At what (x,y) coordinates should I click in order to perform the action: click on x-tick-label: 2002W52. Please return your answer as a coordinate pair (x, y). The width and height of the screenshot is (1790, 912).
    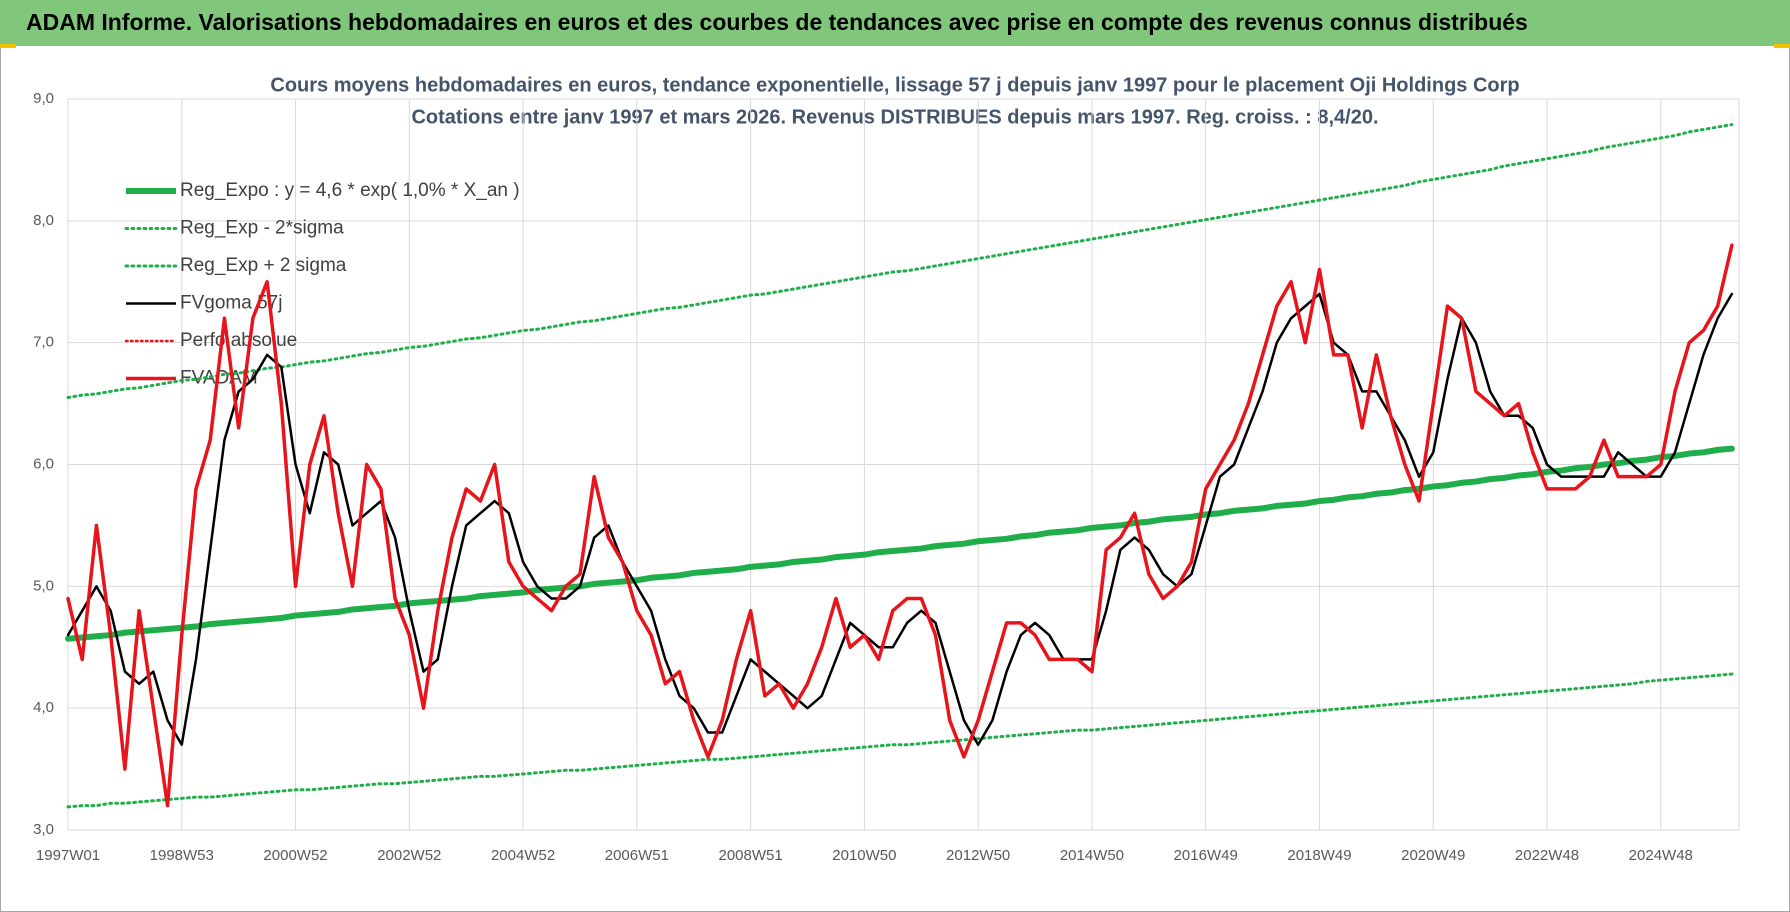
    Looking at the image, I should click on (409, 855).